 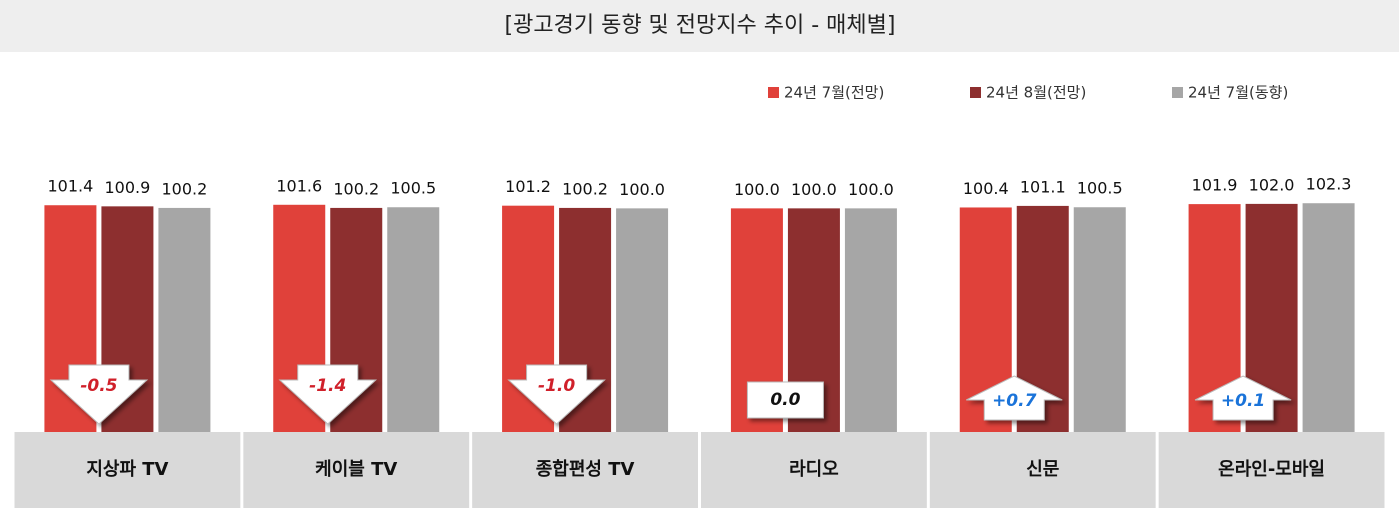 I want to click on x-tick-label: 온라인-모바일, so click(x=1271, y=469).